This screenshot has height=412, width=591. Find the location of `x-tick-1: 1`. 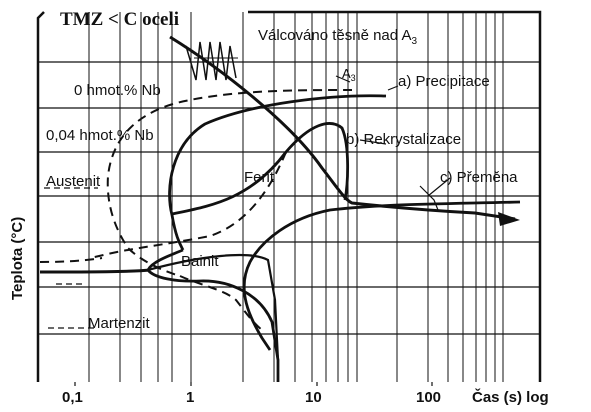

x-tick-1: 1 is located at coordinates (190, 397).